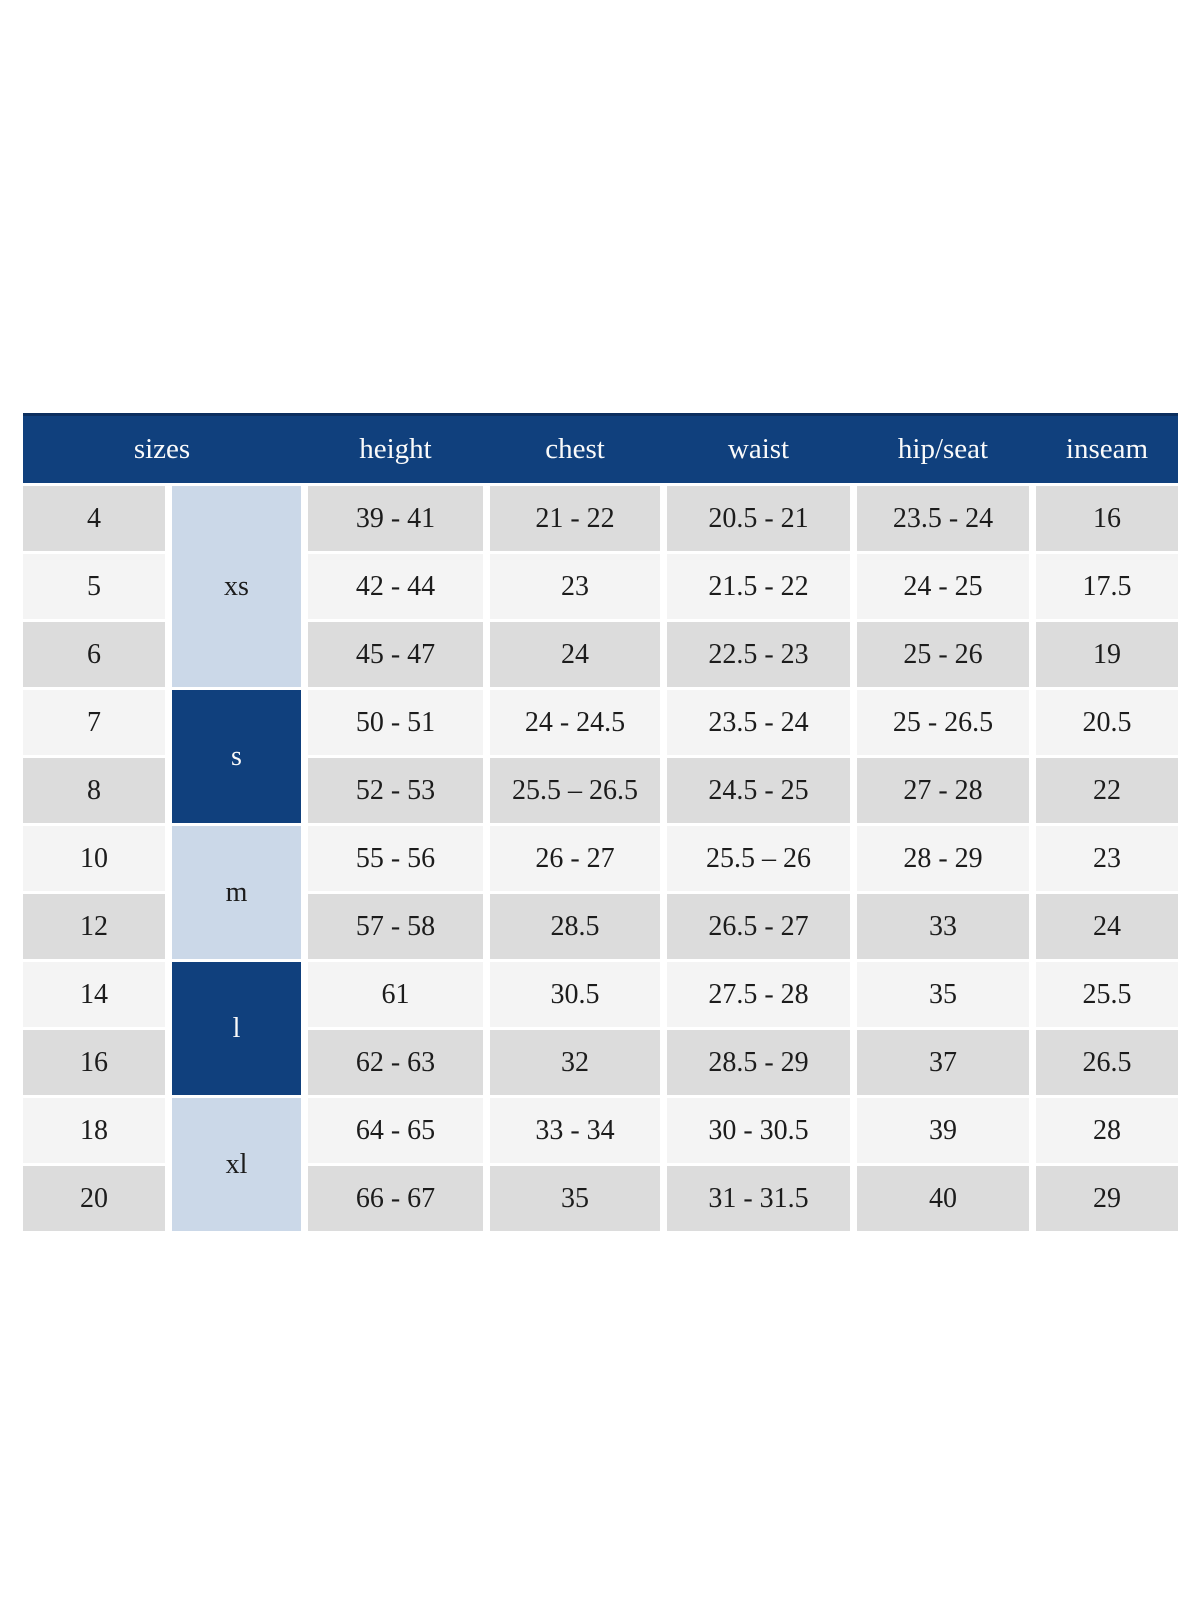 The height and width of the screenshot is (1600, 1200). What do you see at coordinates (575, 994) in the screenshot?
I see `chest-cell: 30.5` at bounding box center [575, 994].